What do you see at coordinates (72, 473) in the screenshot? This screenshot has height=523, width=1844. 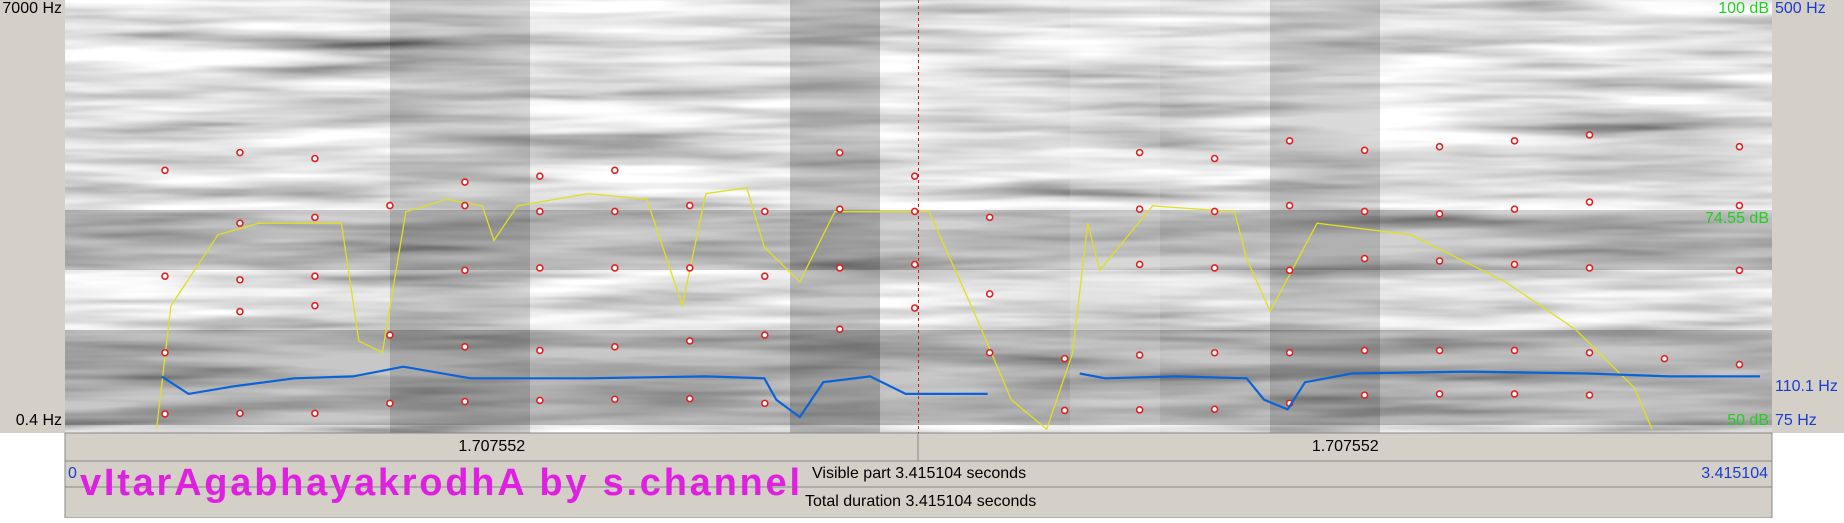 I see `window-start: 0` at bounding box center [72, 473].